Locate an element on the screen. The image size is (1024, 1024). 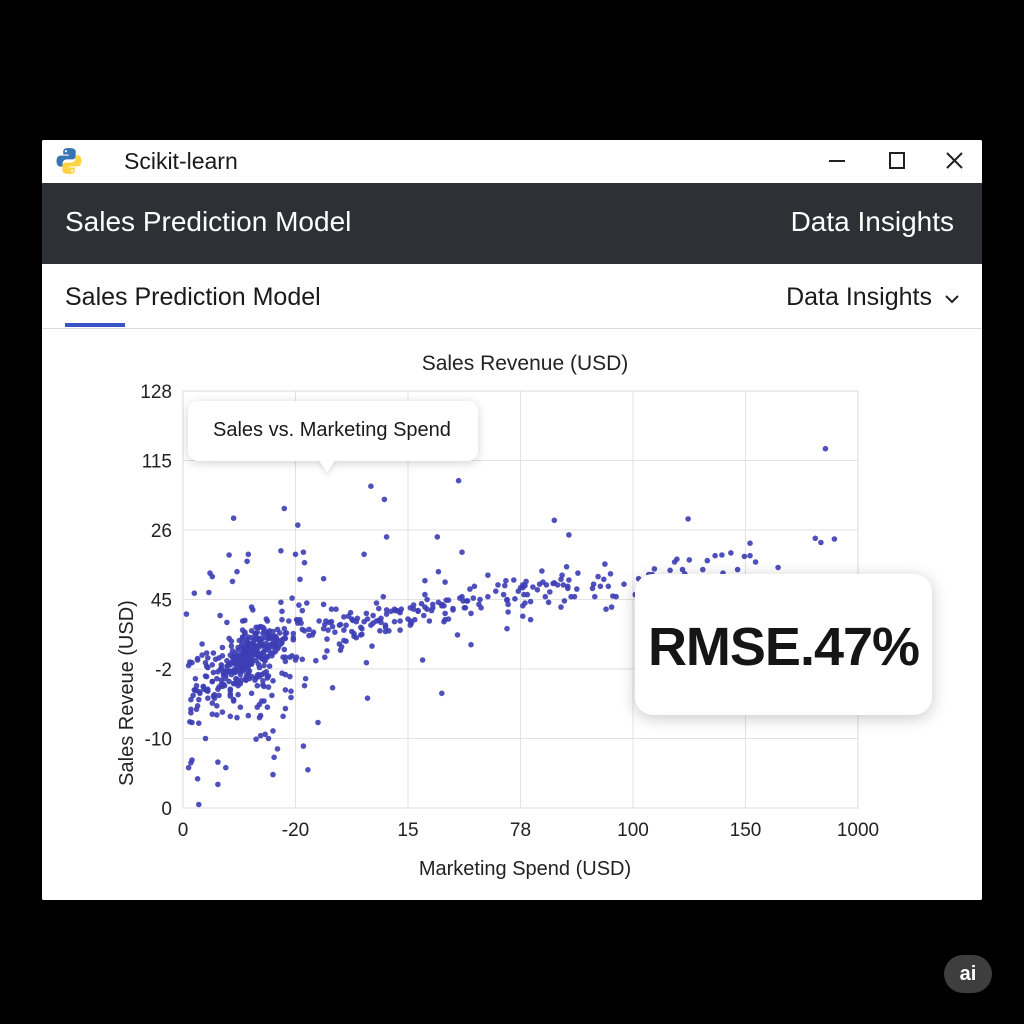
data-insights-link: Data Insights is located at coordinates (872, 221).